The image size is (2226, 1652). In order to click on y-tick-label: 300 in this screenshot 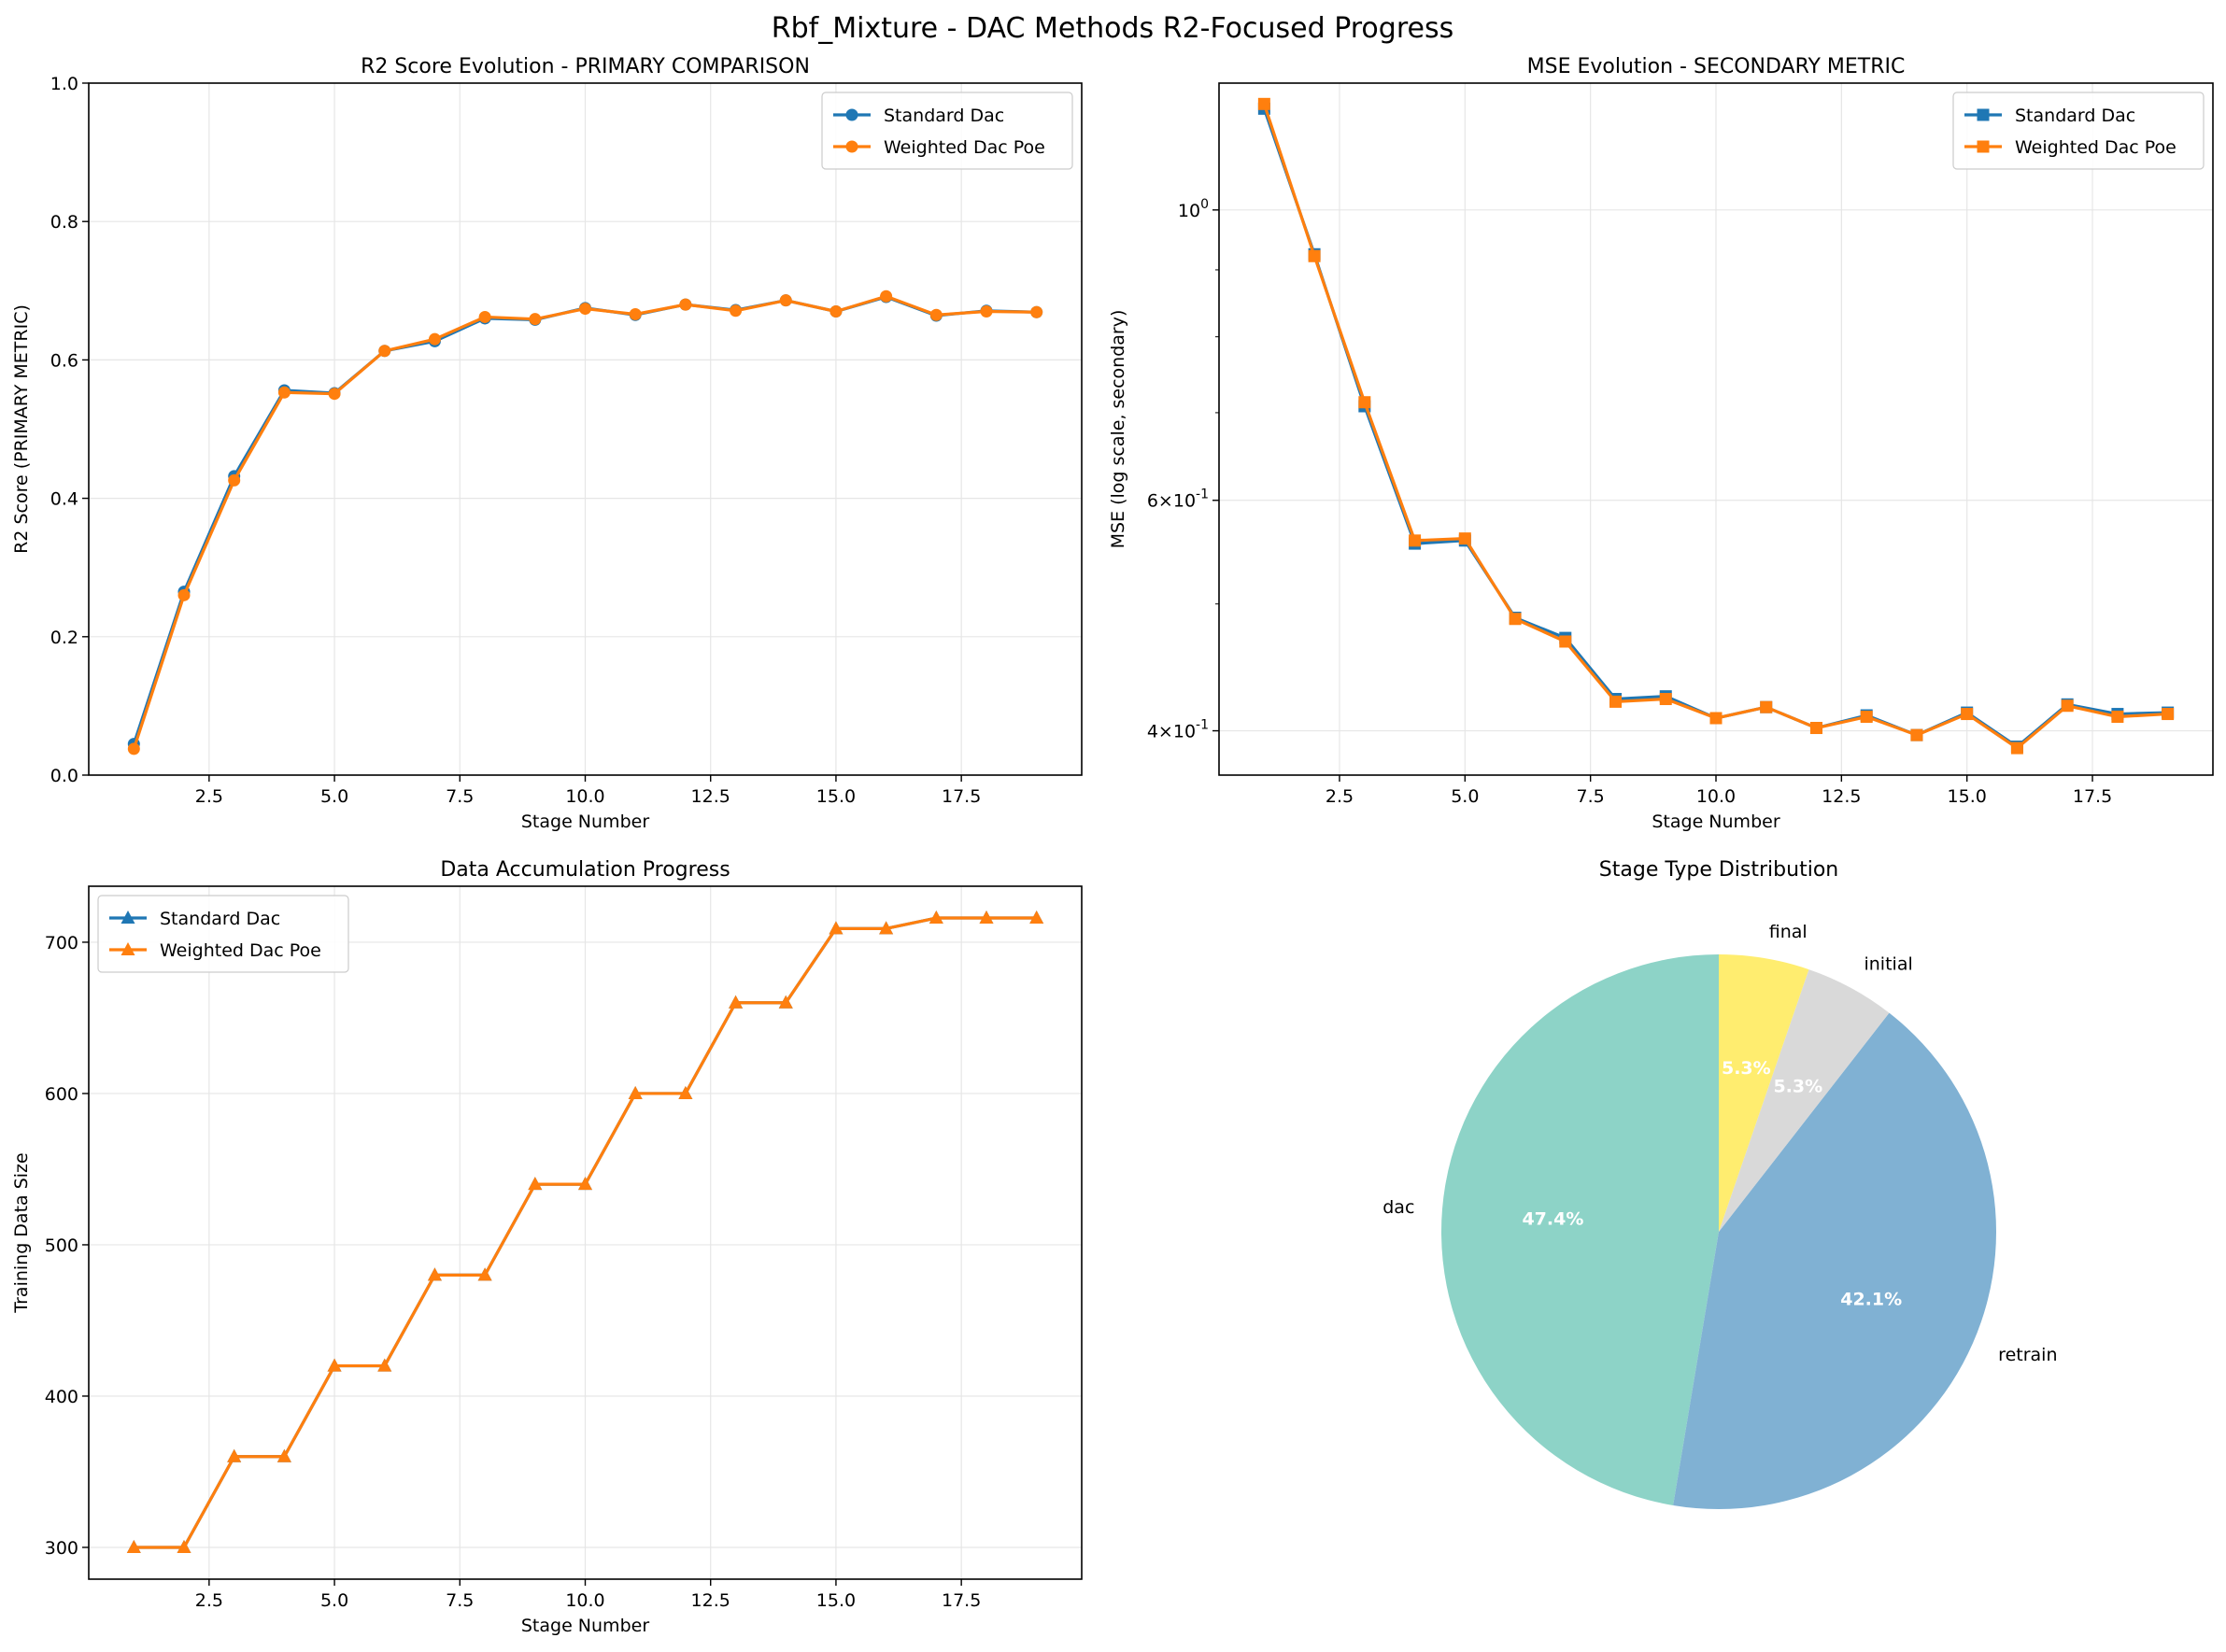, I will do `click(62, 1548)`.